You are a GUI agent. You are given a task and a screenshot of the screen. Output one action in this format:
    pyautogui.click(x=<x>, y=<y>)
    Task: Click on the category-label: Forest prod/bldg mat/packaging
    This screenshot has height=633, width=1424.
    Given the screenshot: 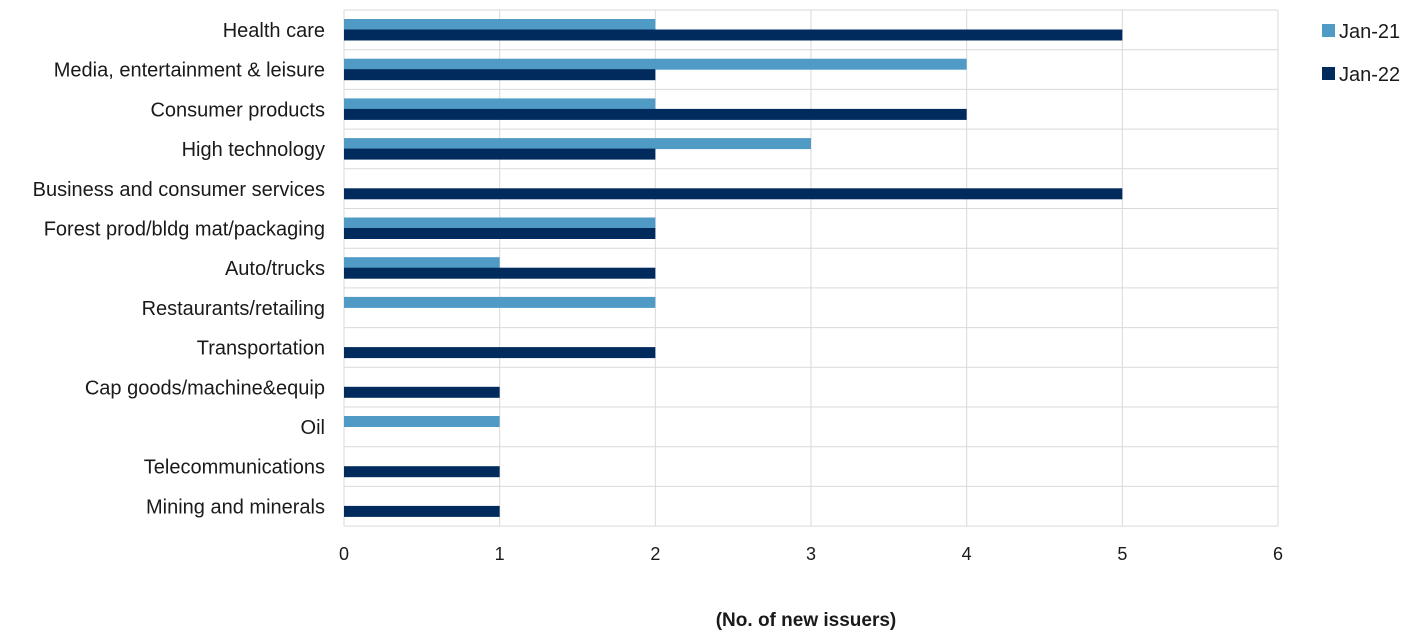 What is the action you would take?
    pyautogui.click(x=184, y=230)
    